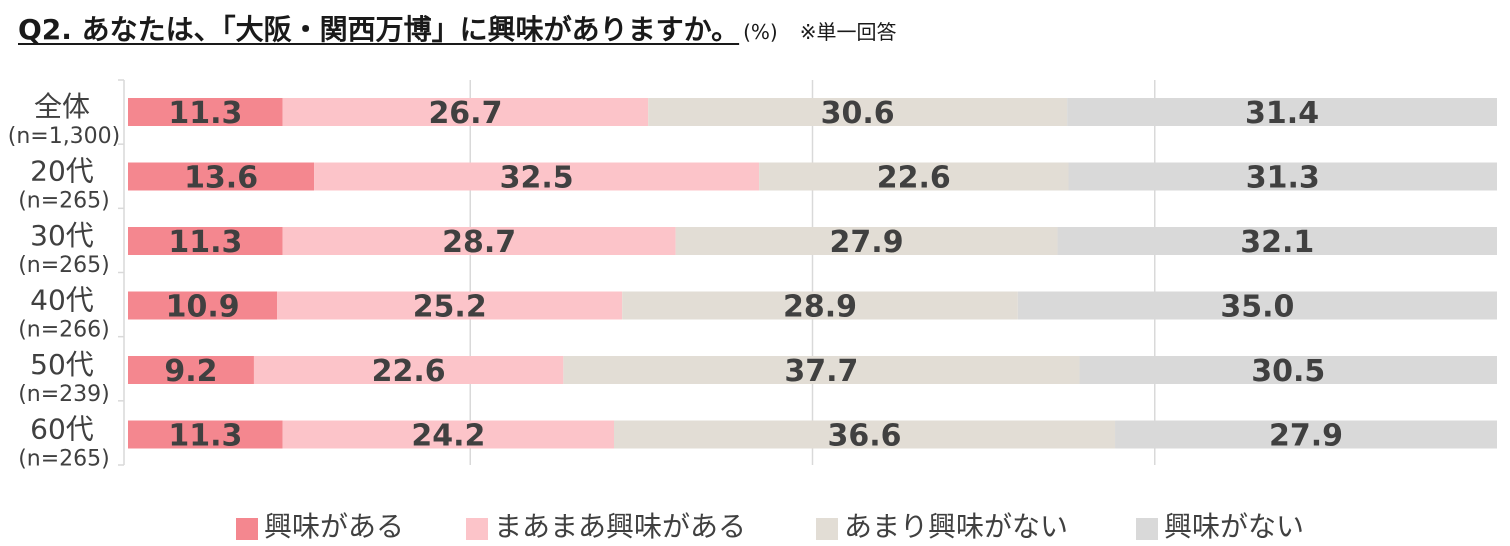  What do you see at coordinates (203, 307) in the screenshot?
I see `data-label: 10.9` at bounding box center [203, 307].